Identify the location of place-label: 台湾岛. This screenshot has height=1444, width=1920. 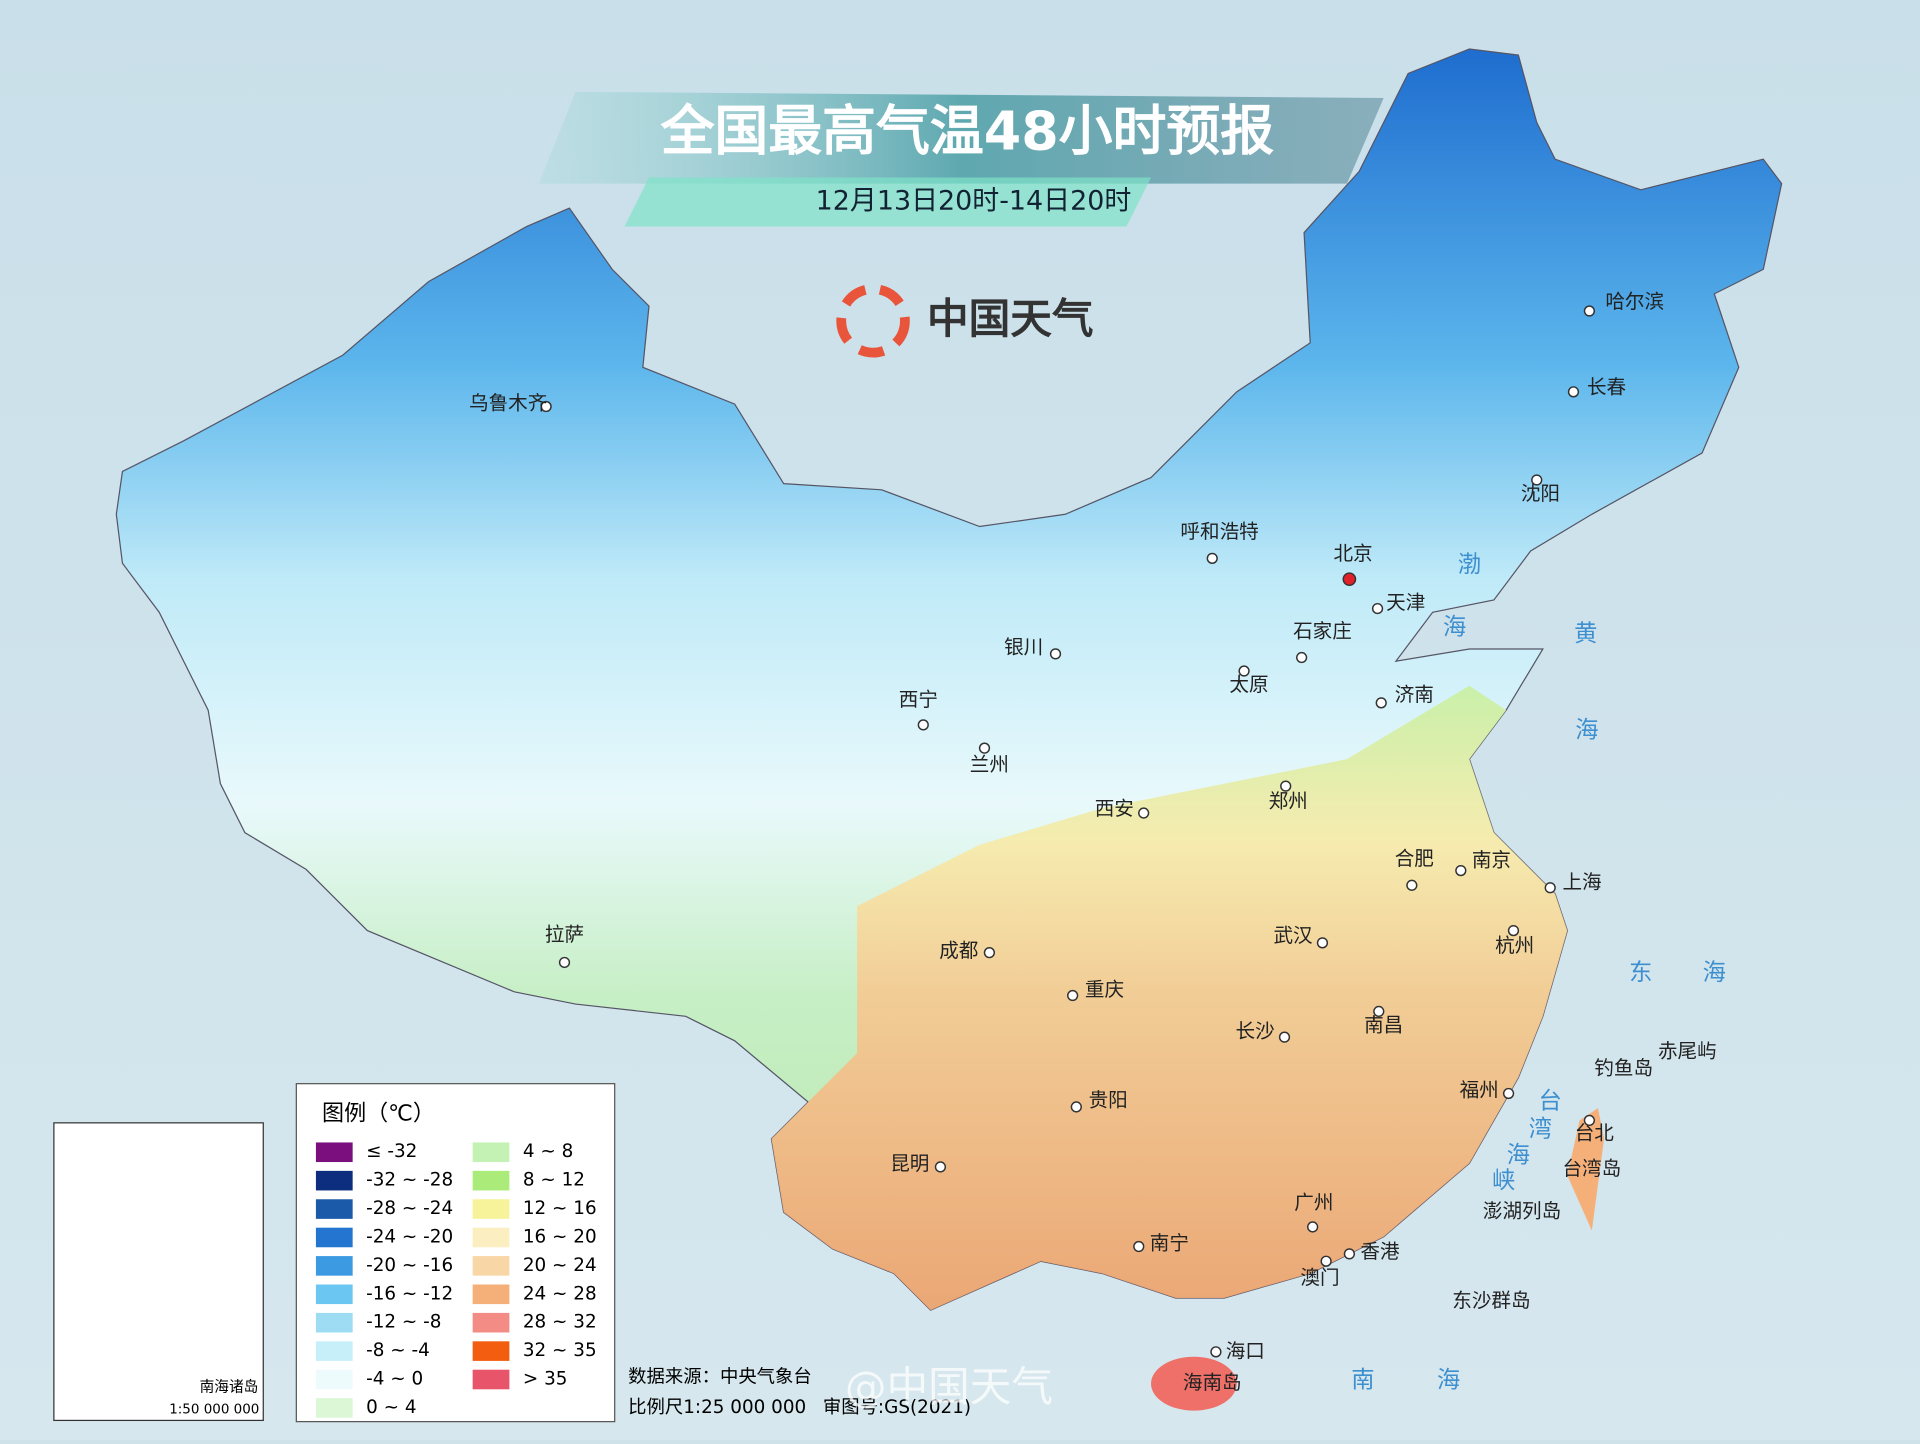
(1591, 1168).